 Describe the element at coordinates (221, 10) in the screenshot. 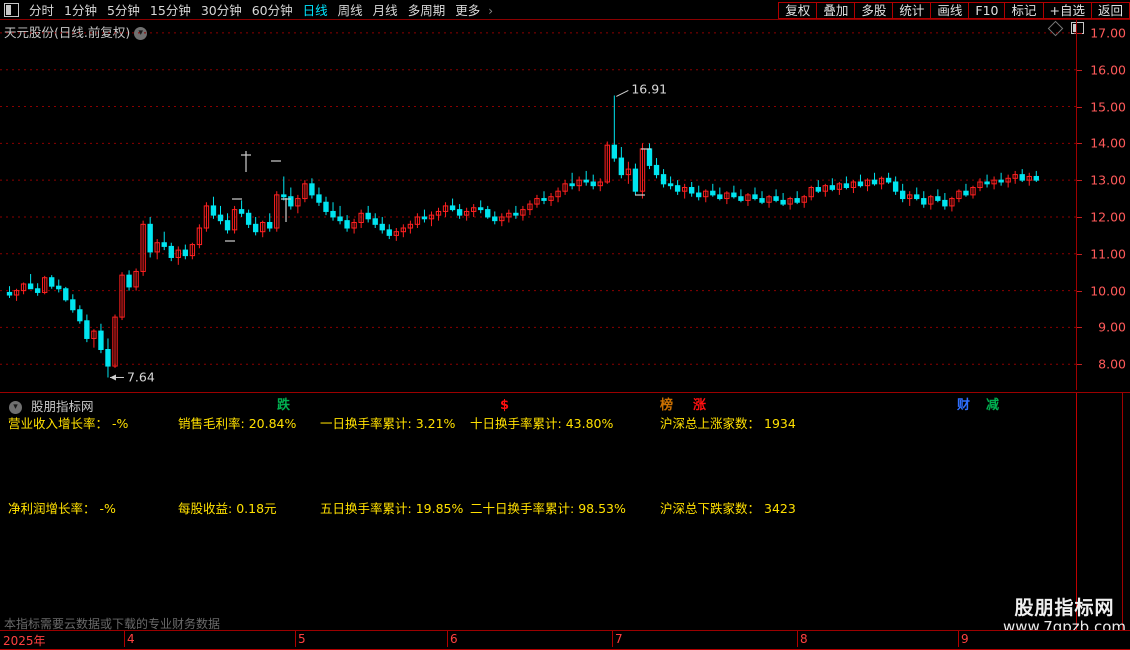

I see `period-tab-4: 30分钟` at that location.